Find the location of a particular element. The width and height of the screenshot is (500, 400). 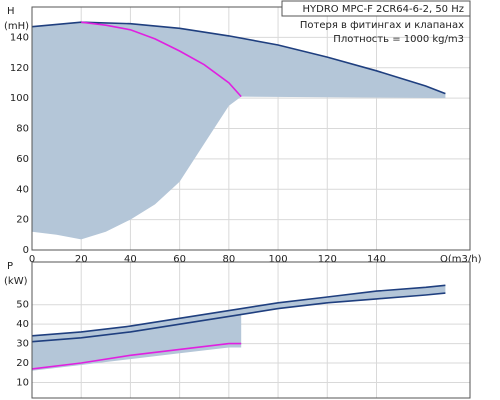

info-box is located at coordinates (376, 8).